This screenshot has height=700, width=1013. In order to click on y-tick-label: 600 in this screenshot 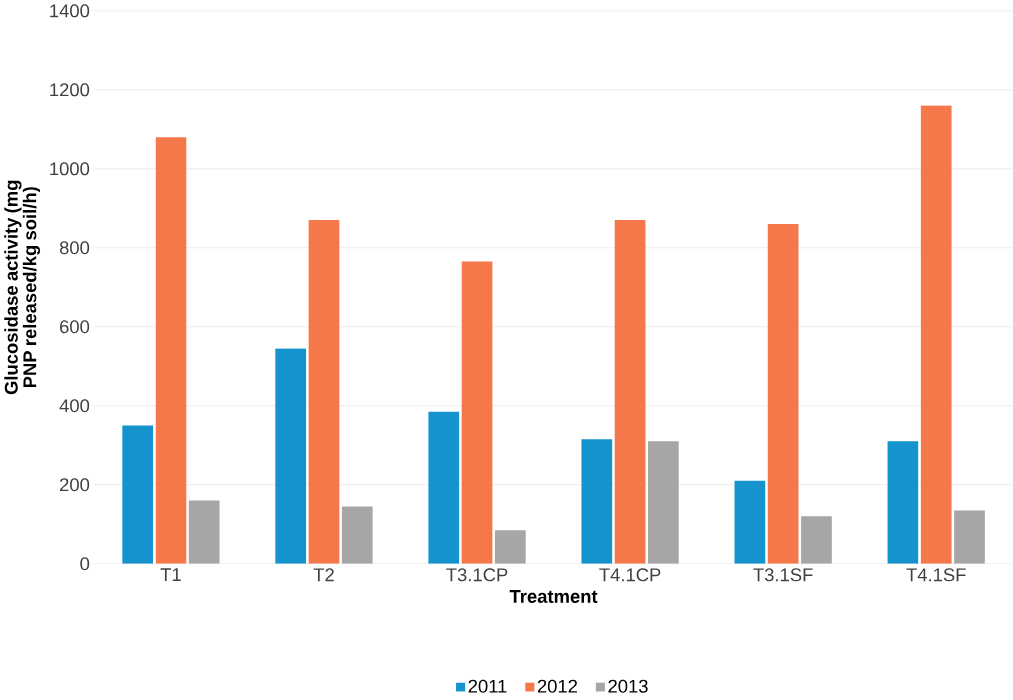, I will do `click(75, 327)`.